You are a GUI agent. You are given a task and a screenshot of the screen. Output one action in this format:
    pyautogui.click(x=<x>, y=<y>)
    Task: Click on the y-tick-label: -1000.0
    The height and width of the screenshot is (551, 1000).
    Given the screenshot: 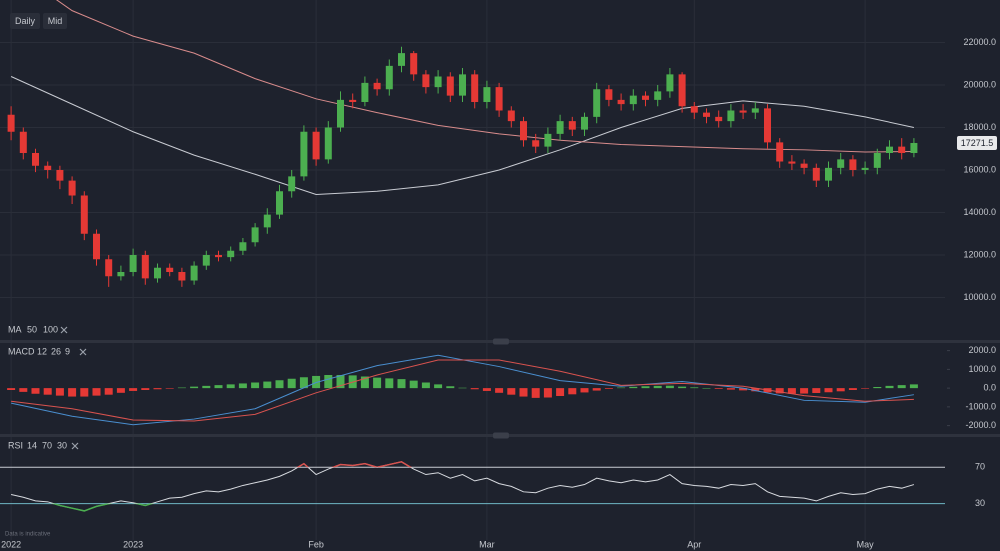 What is the action you would take?
    pyautogui.click(x=980, y=406)
    